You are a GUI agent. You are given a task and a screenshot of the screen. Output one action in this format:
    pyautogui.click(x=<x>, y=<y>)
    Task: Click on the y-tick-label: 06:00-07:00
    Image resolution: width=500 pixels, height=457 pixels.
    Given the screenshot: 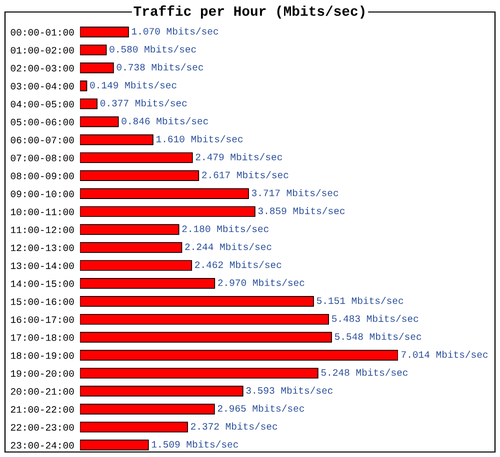 What is the action you would take?
    pyautogui.click(x=42, y=140)
    